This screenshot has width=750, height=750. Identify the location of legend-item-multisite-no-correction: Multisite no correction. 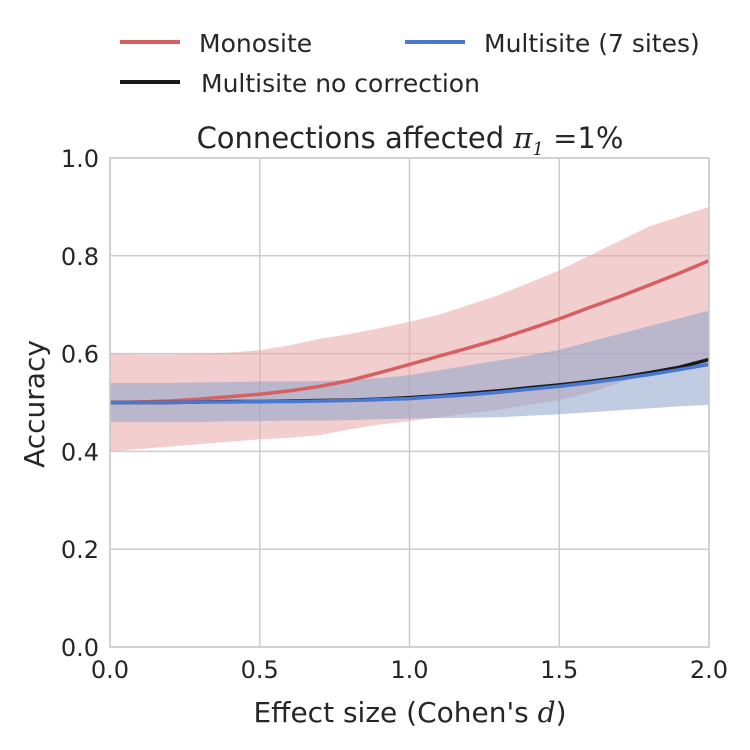
(300, 83).